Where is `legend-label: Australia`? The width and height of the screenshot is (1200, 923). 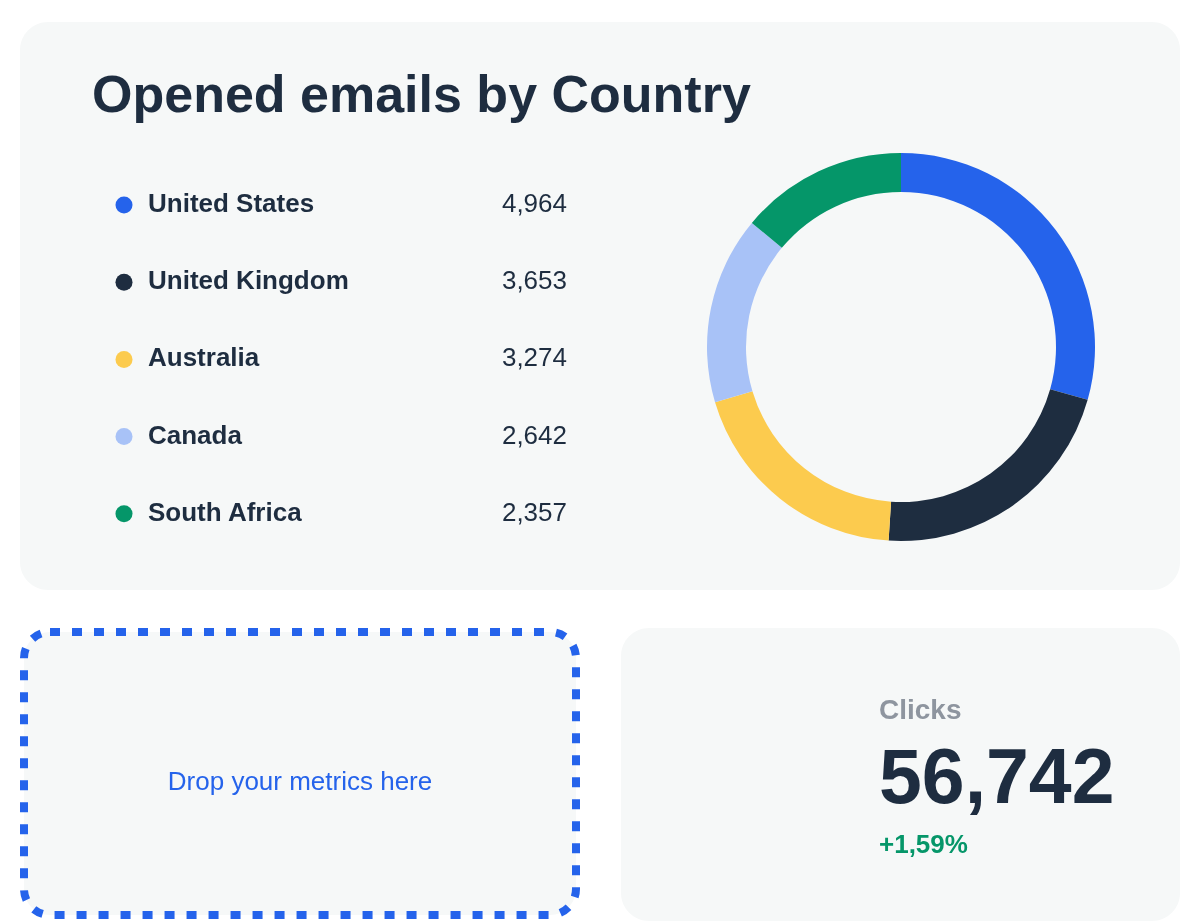
legend-label: Australia is located at coordinates (204, 357).